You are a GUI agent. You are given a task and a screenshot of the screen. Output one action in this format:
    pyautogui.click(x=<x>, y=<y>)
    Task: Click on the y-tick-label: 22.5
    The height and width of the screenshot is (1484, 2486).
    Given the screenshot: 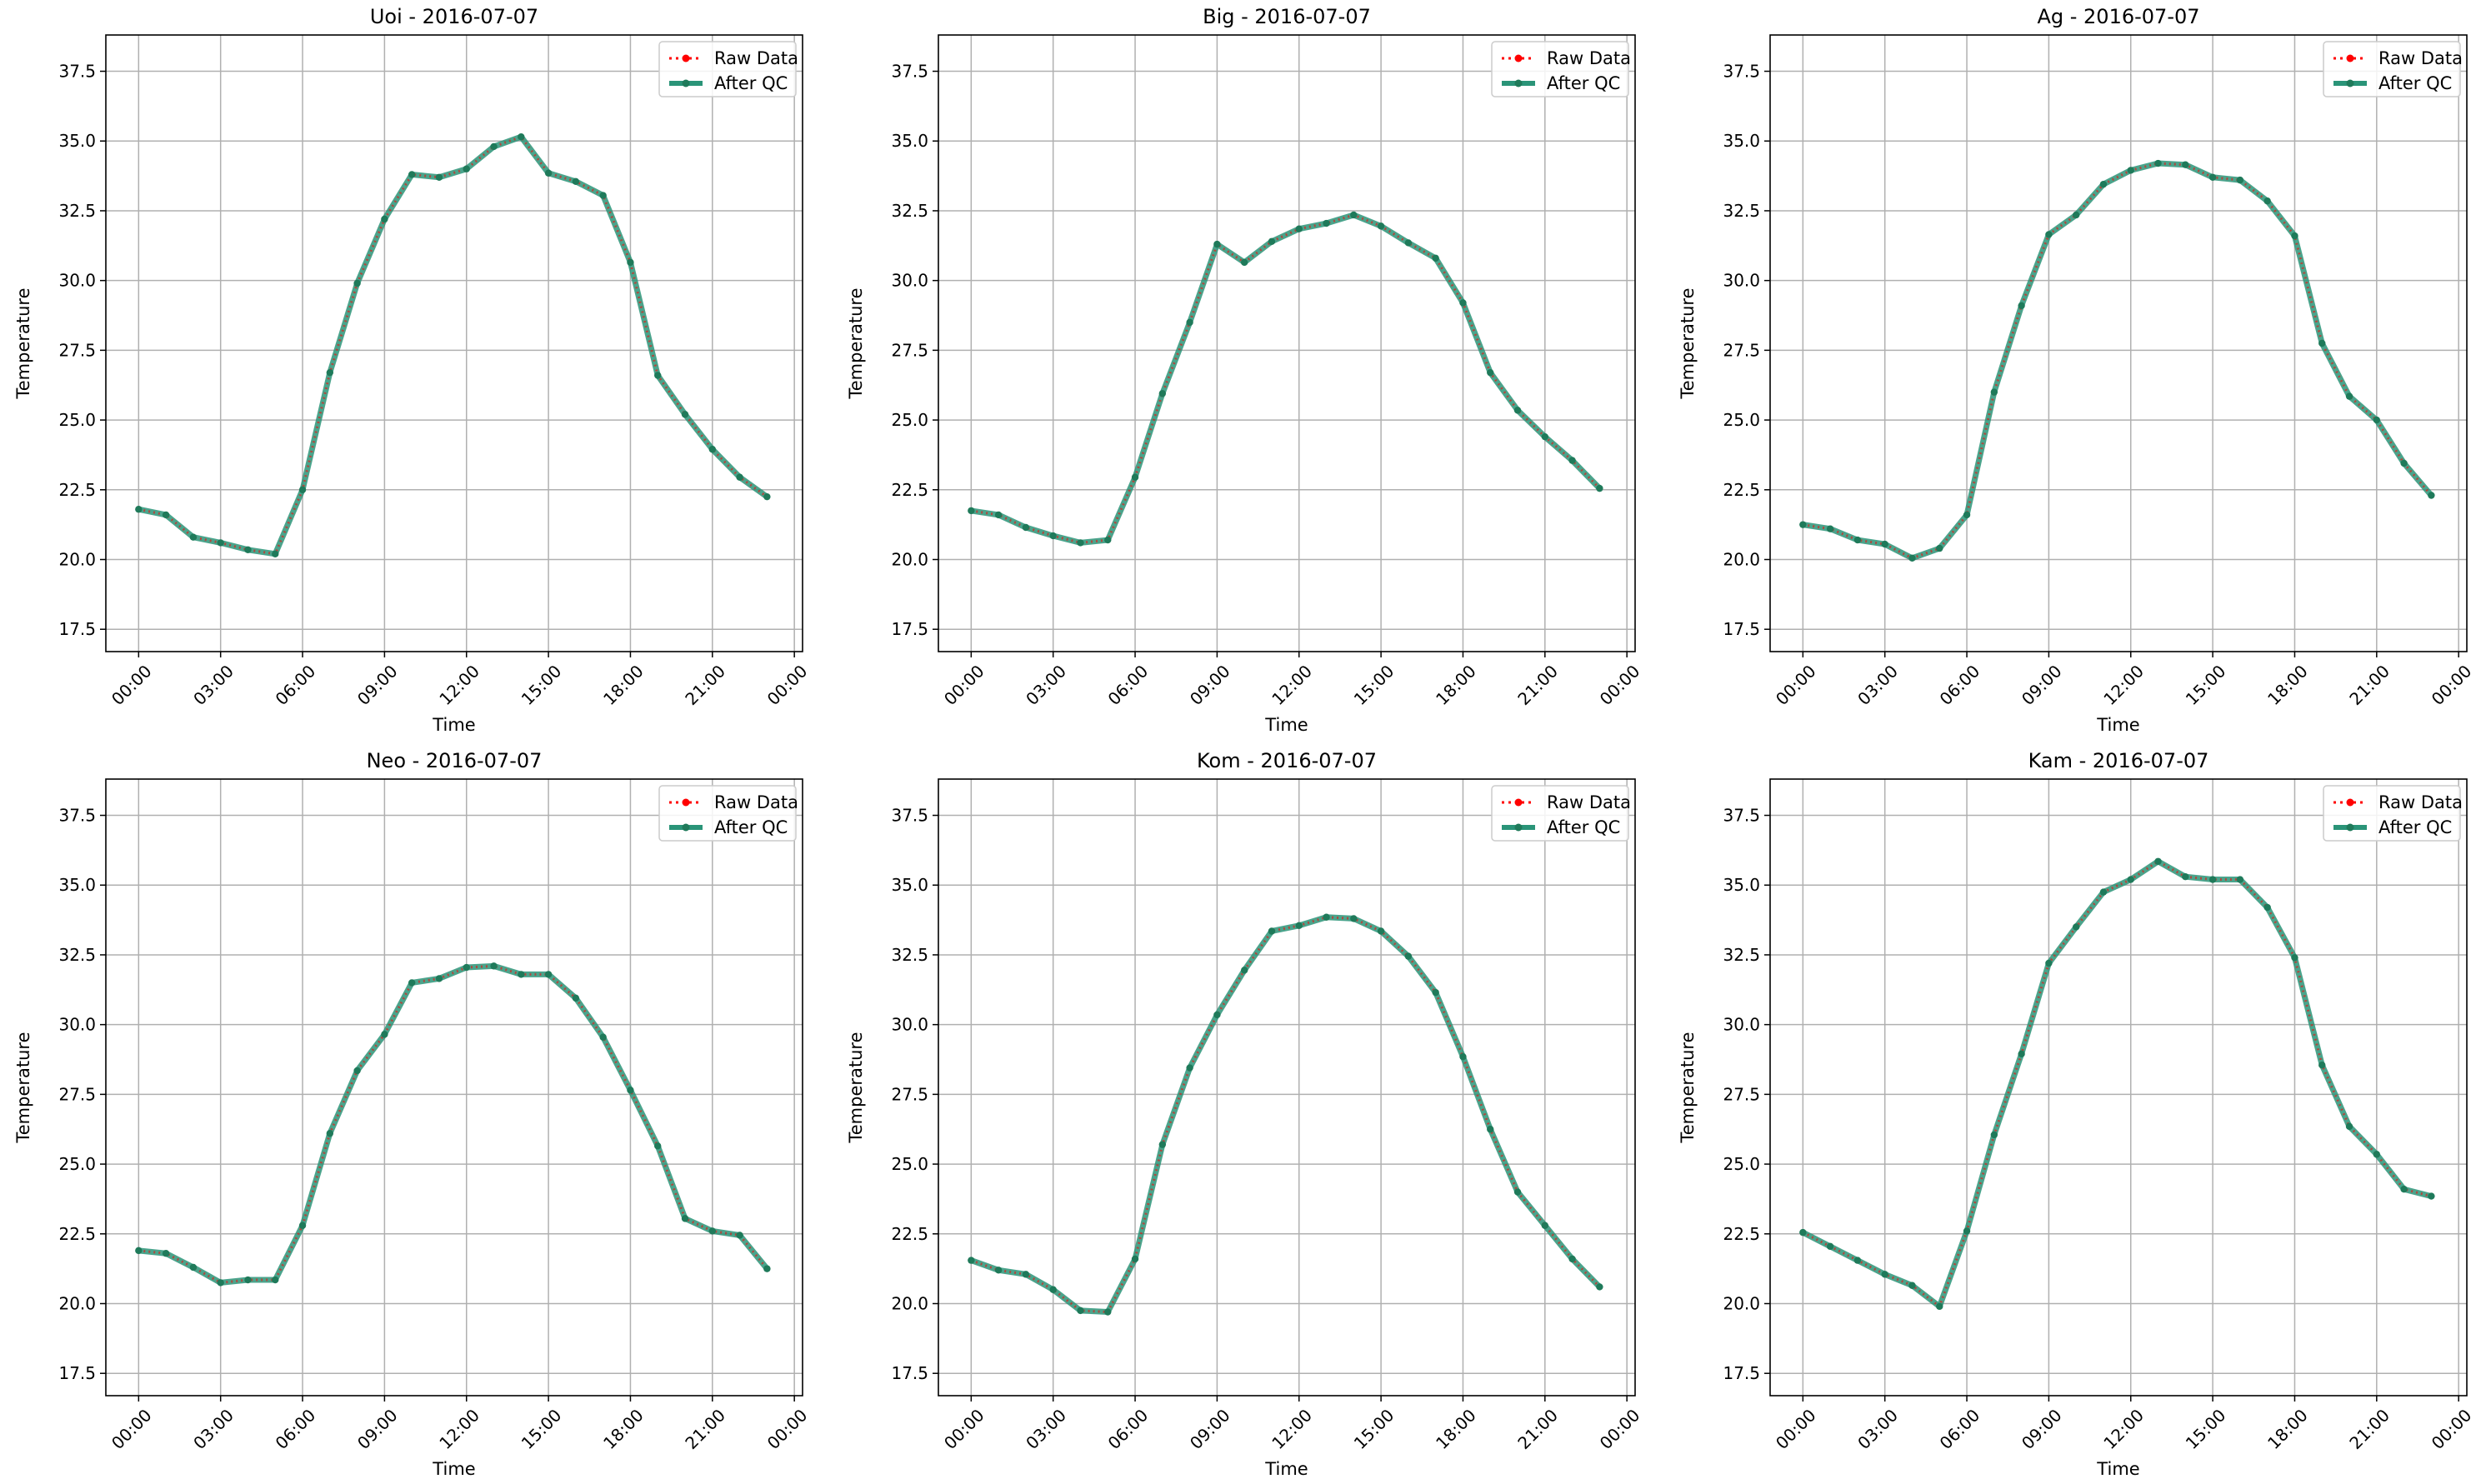 What is the action you would take?
    pyautogui.click(x=77, y=1234)
    